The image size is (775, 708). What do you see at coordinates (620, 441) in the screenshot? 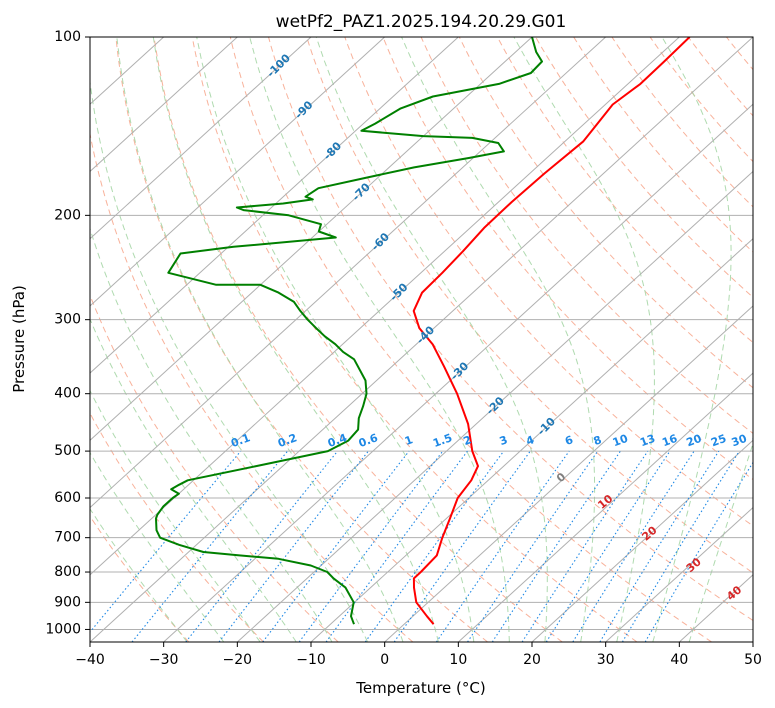
I see `mixing-ratio-label: 10` at bounding box center [620, 441].